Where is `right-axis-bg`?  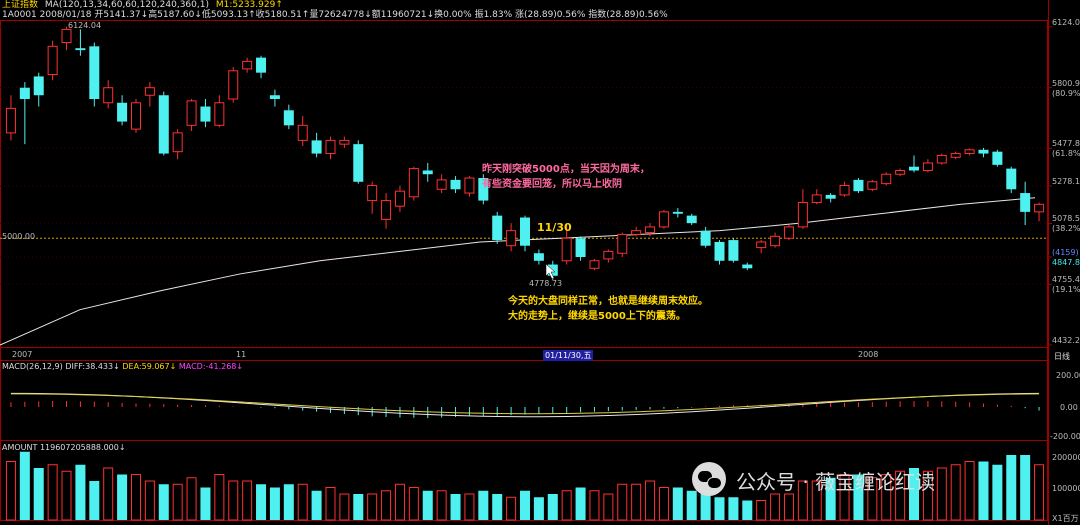 right-axis-bg is located at coordinates (1064, 262).